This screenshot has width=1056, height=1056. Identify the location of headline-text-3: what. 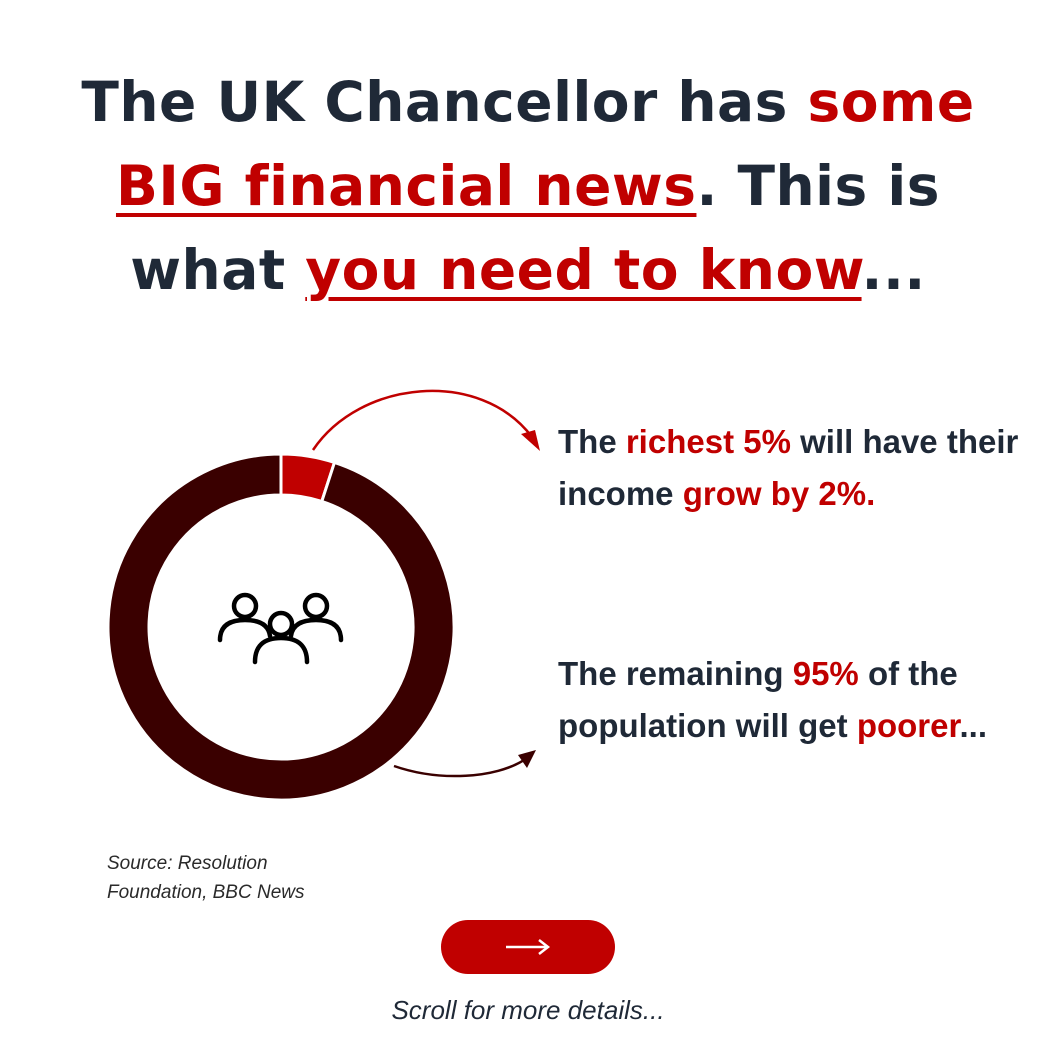
(218, 270).